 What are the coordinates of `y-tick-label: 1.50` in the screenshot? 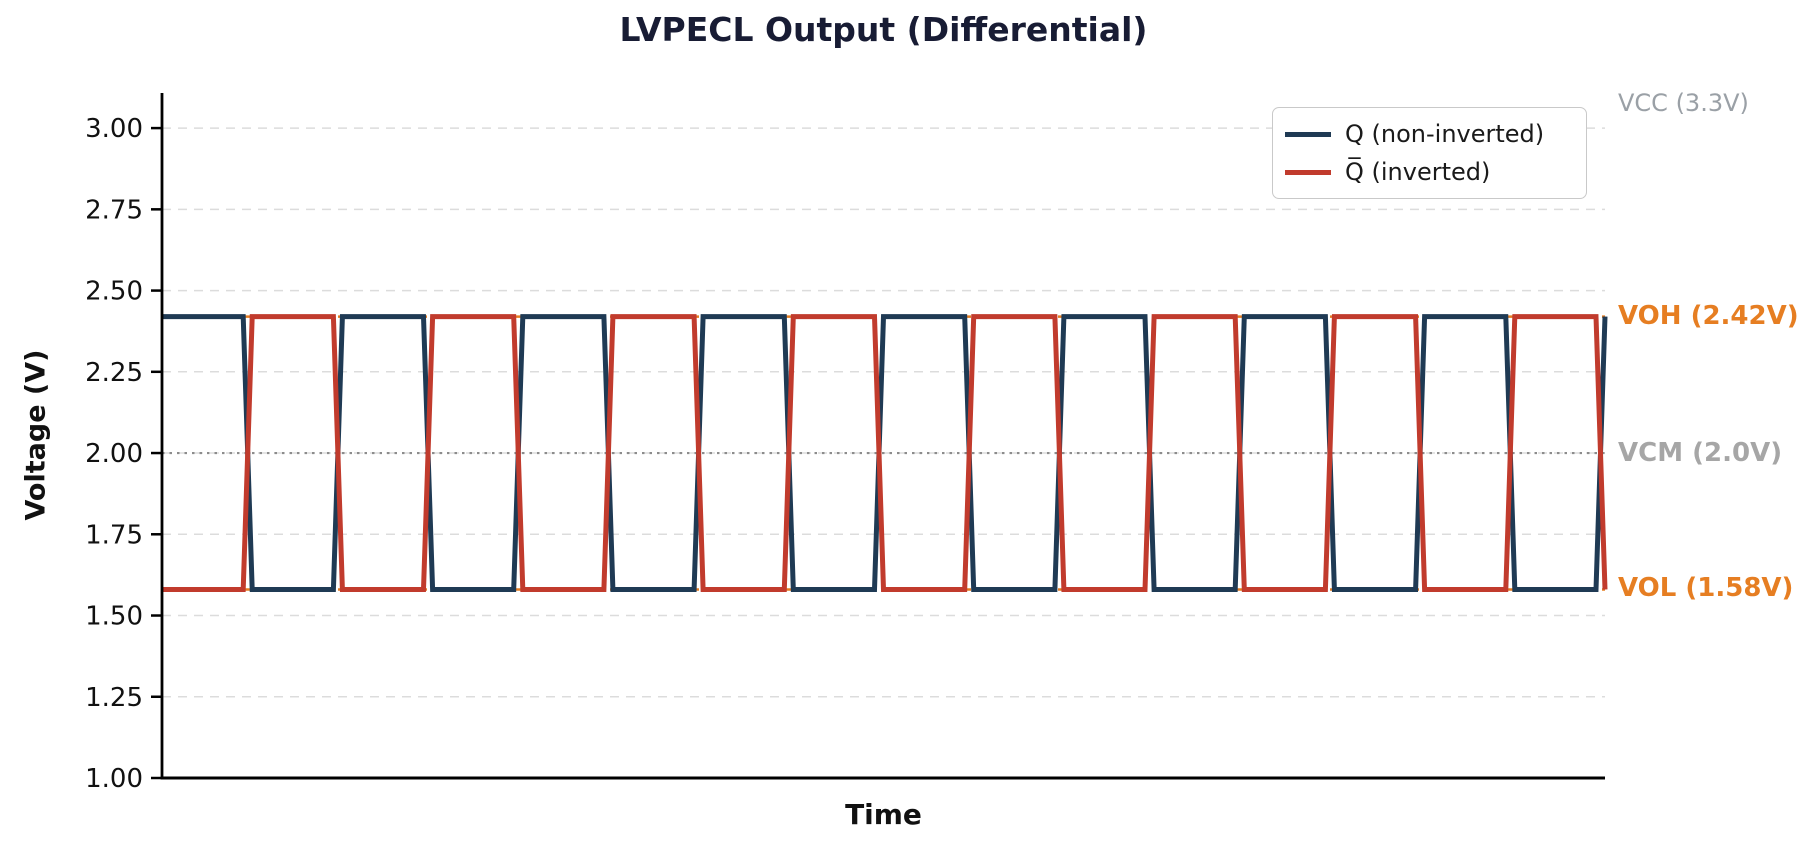 It's located at (114, 617).